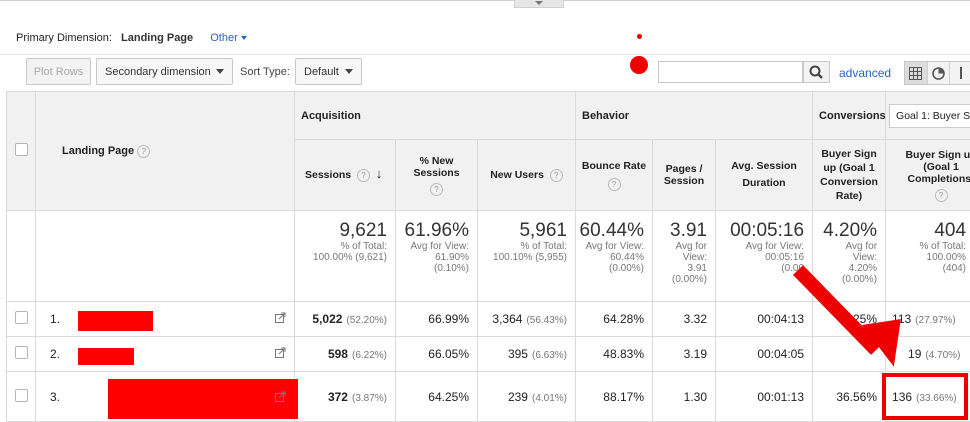 Image resolution: width=970 pixels, height=422 pixels. I want to click on pct-new-sessions-header: % New Sessions?, so click(436, 175).